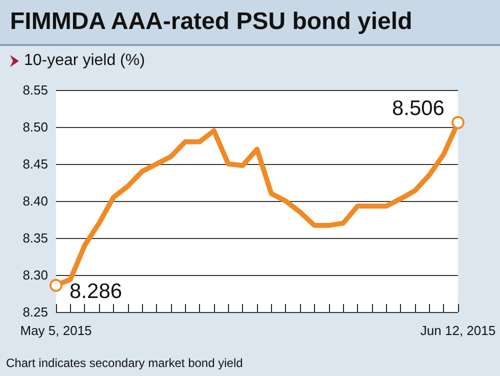  I want to click on text: Chart indicates secondary market bond yield, so click(124, 363).